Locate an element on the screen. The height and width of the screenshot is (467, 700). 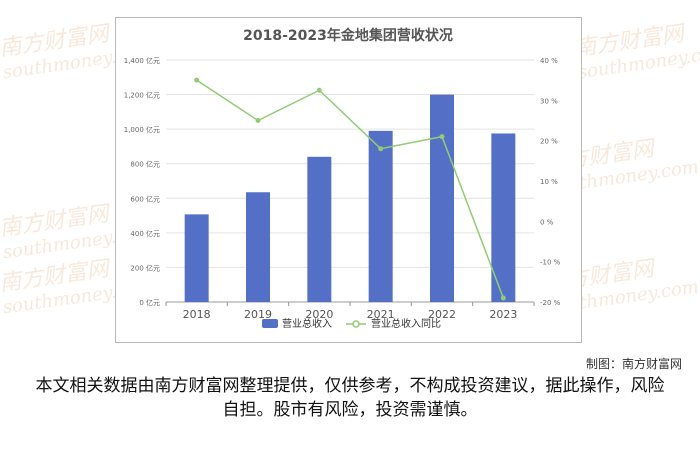
legend-bar-label: 营业总收入 is located at coordinates (307, 323).